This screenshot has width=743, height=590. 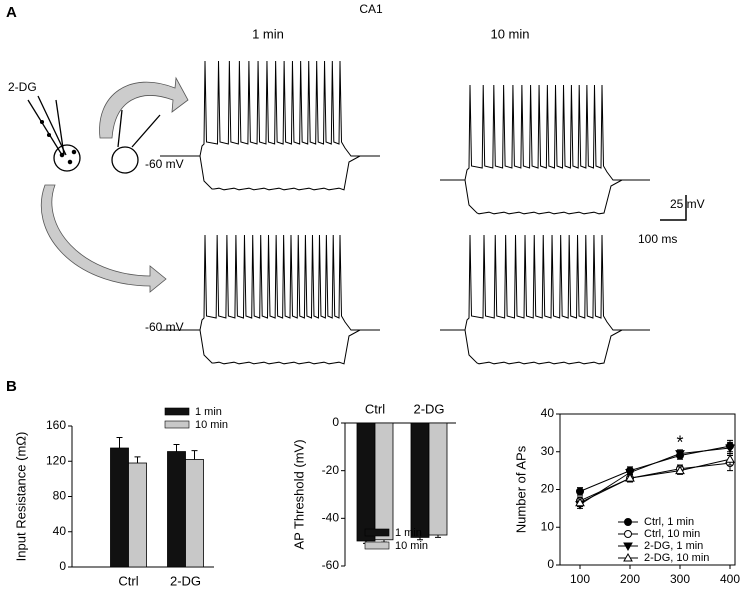 I want to click on x-tick-label: 300, so click(x=680, y=579).